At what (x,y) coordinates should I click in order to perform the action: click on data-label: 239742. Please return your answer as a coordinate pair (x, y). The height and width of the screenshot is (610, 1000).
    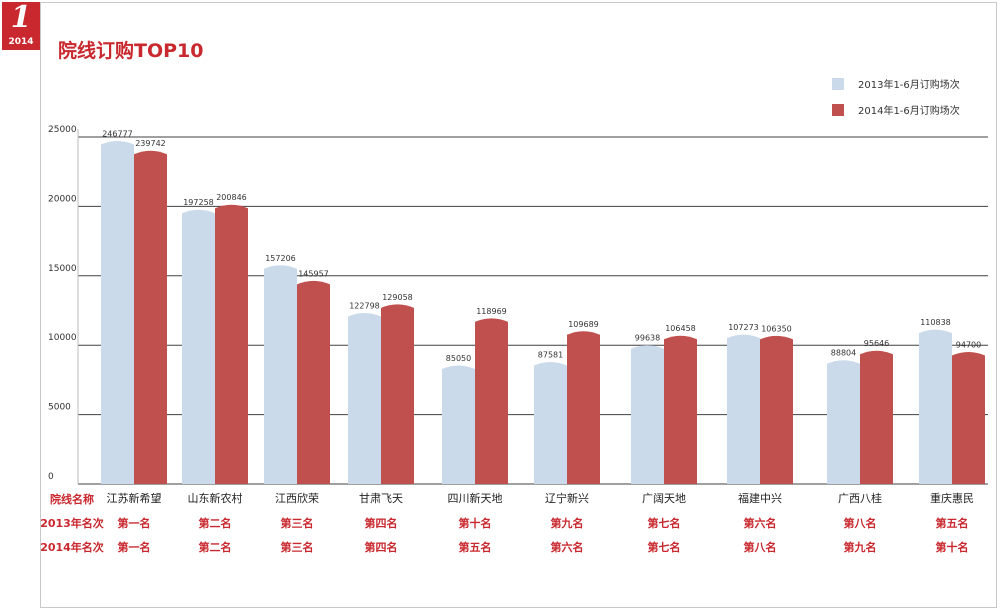
    Looking at the image, I should click on (150, 143).